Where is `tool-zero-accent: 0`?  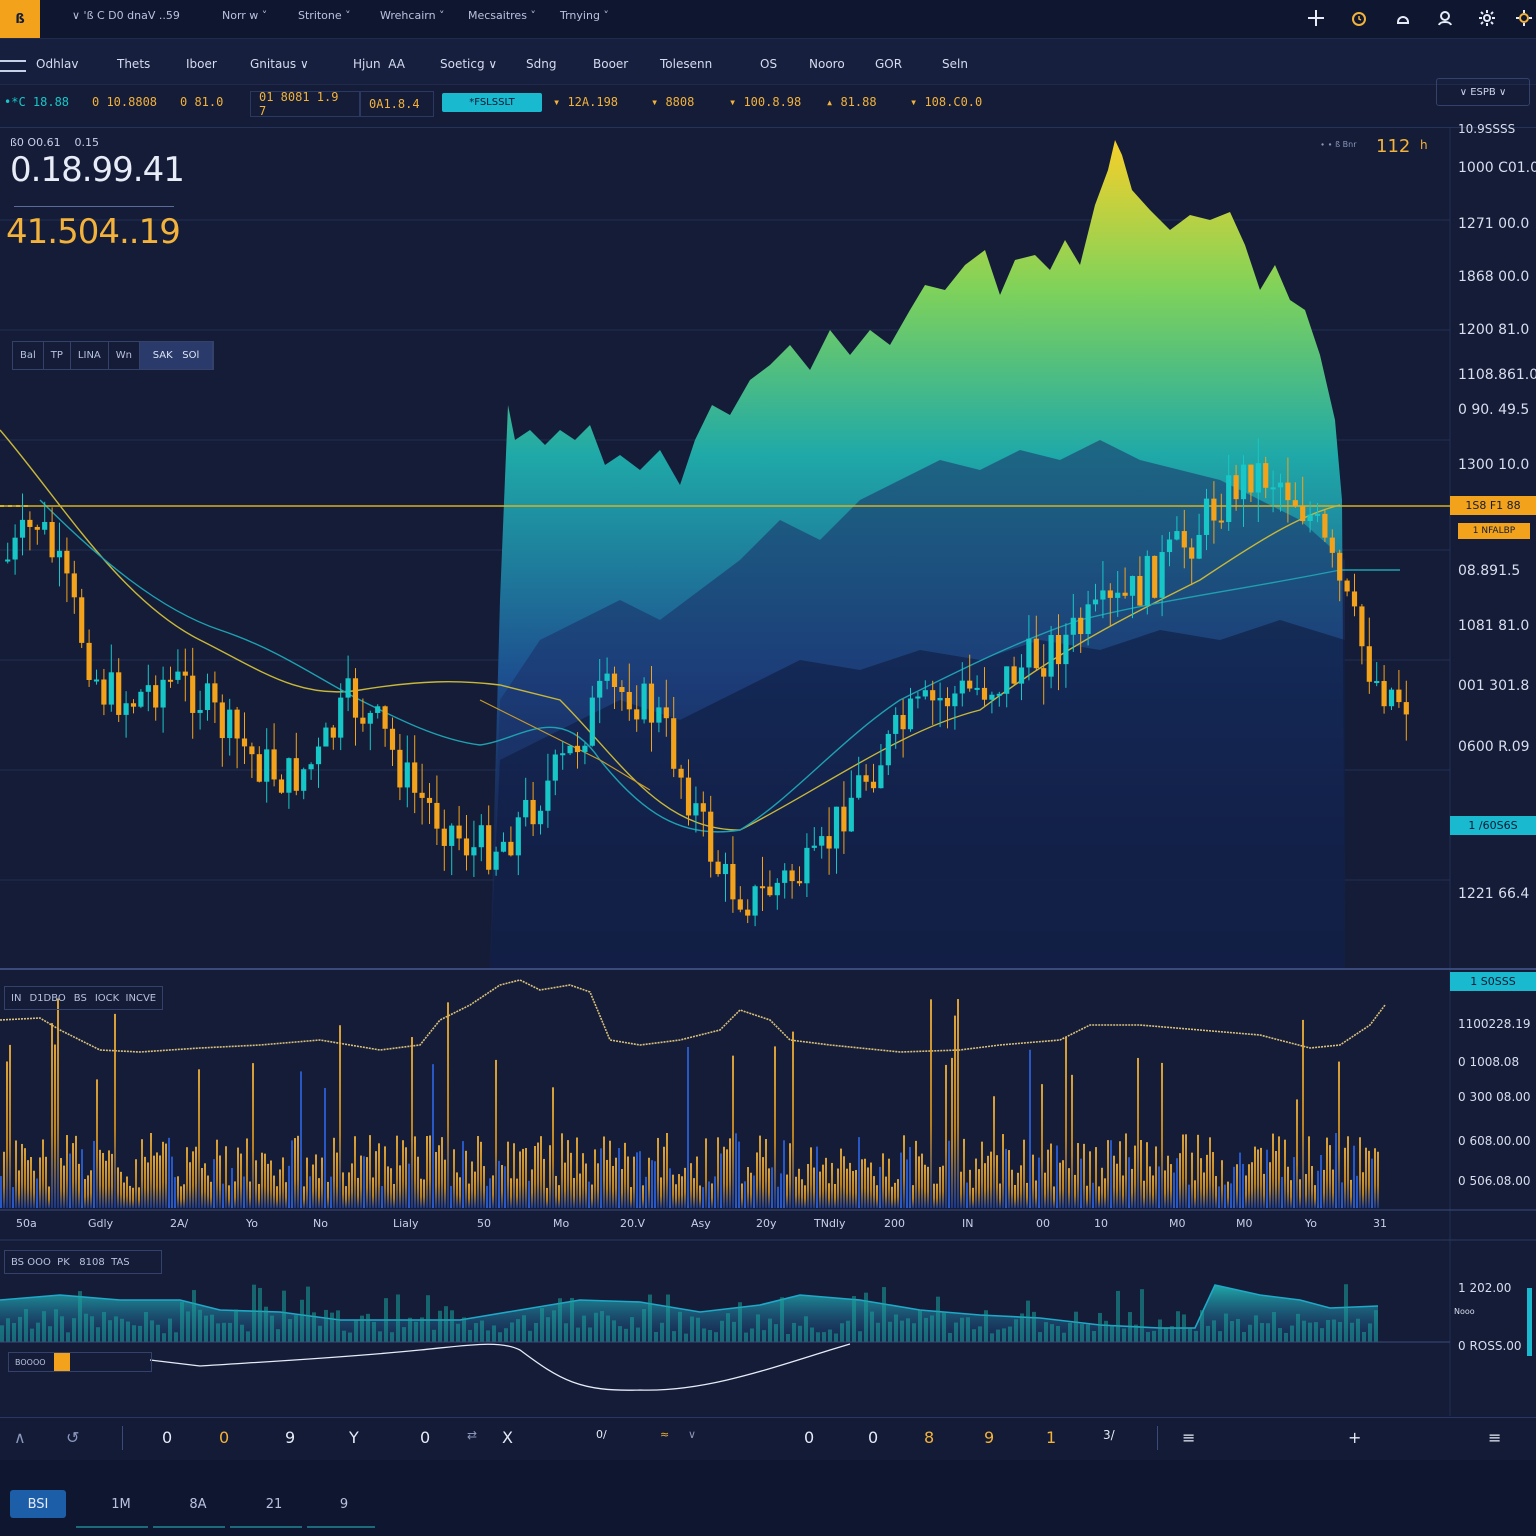
tool-zero-accent: 0 is located at coordinates (224, 1437).